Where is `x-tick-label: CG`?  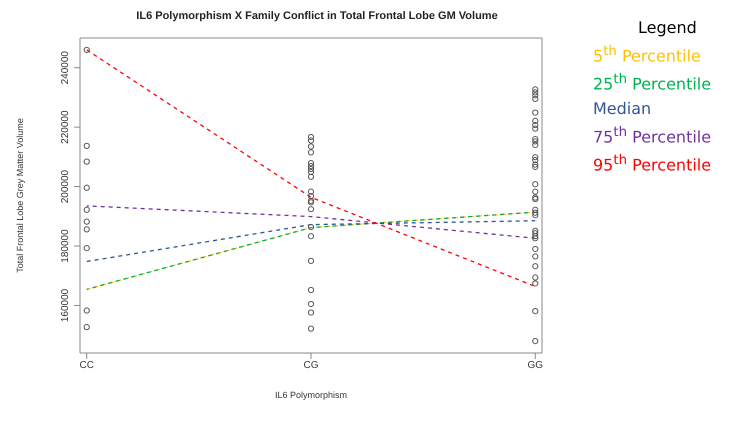
x-tick-label: CG is located at coordinates (311, 366).